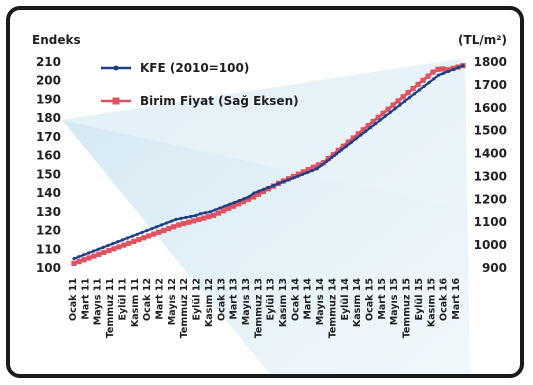  I want to click on left-tick-label: 210, so click(48, 62).